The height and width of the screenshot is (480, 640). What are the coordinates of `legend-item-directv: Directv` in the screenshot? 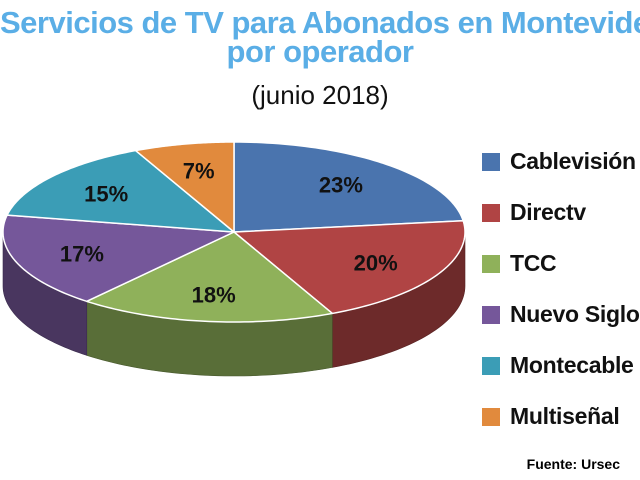 It's located at (561, 212).